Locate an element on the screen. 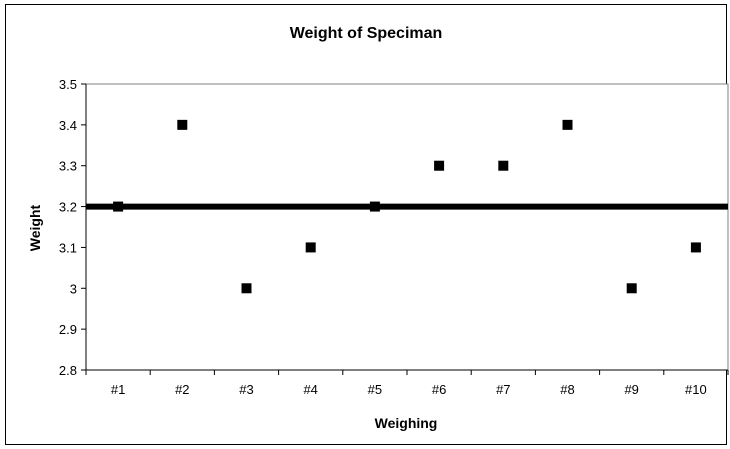 The width and height of the screenshot is (730, 449). y-tick-label: 3.1 is located at coordinates (68, 247).